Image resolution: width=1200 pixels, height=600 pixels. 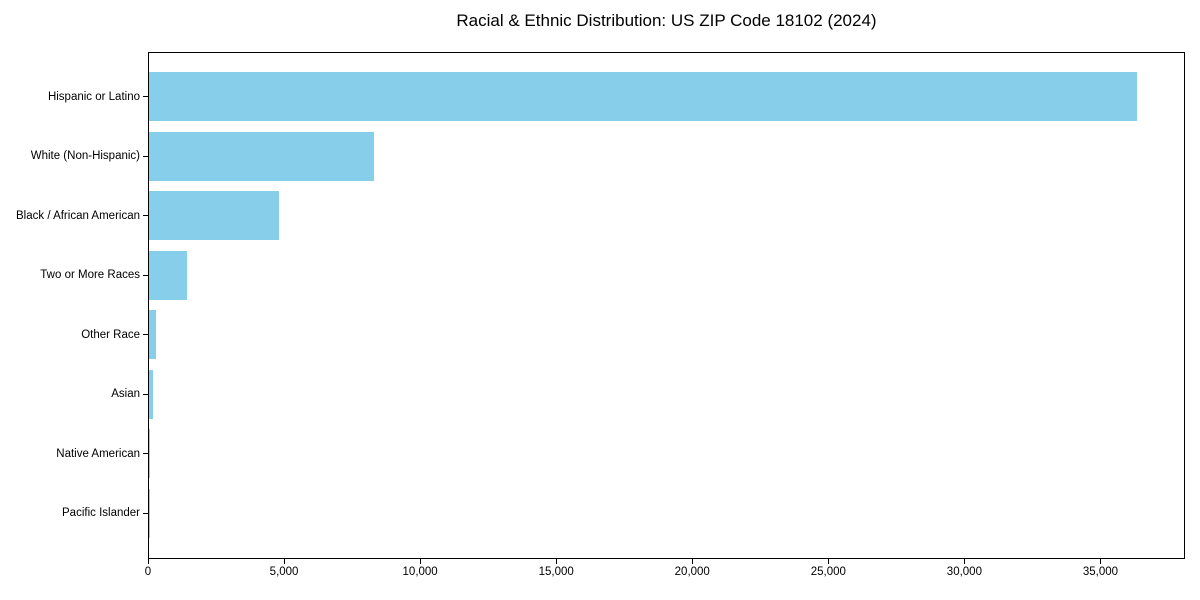 I want to click on bar-white-non-hispanic, so click(x=261, y=156).